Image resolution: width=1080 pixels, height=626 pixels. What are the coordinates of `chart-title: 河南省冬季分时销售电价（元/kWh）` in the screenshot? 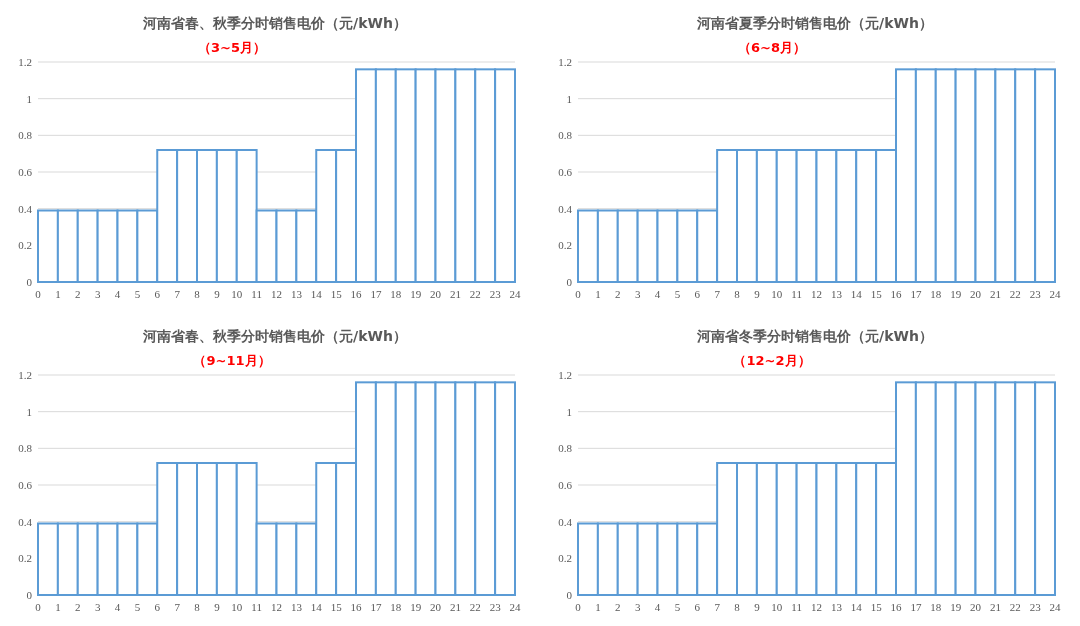 It's located at (814, 336).